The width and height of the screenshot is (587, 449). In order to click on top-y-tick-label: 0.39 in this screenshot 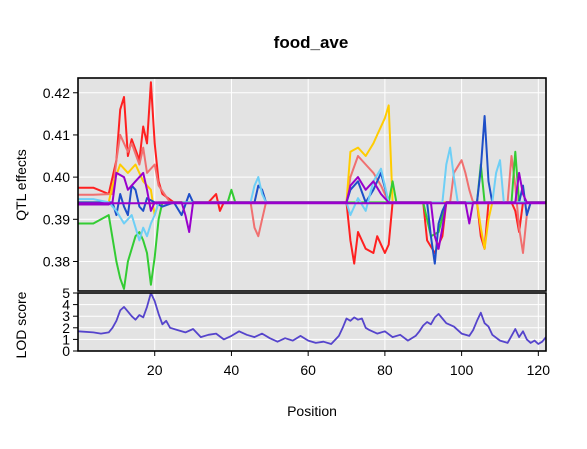, I will do `click(56, 219)`.